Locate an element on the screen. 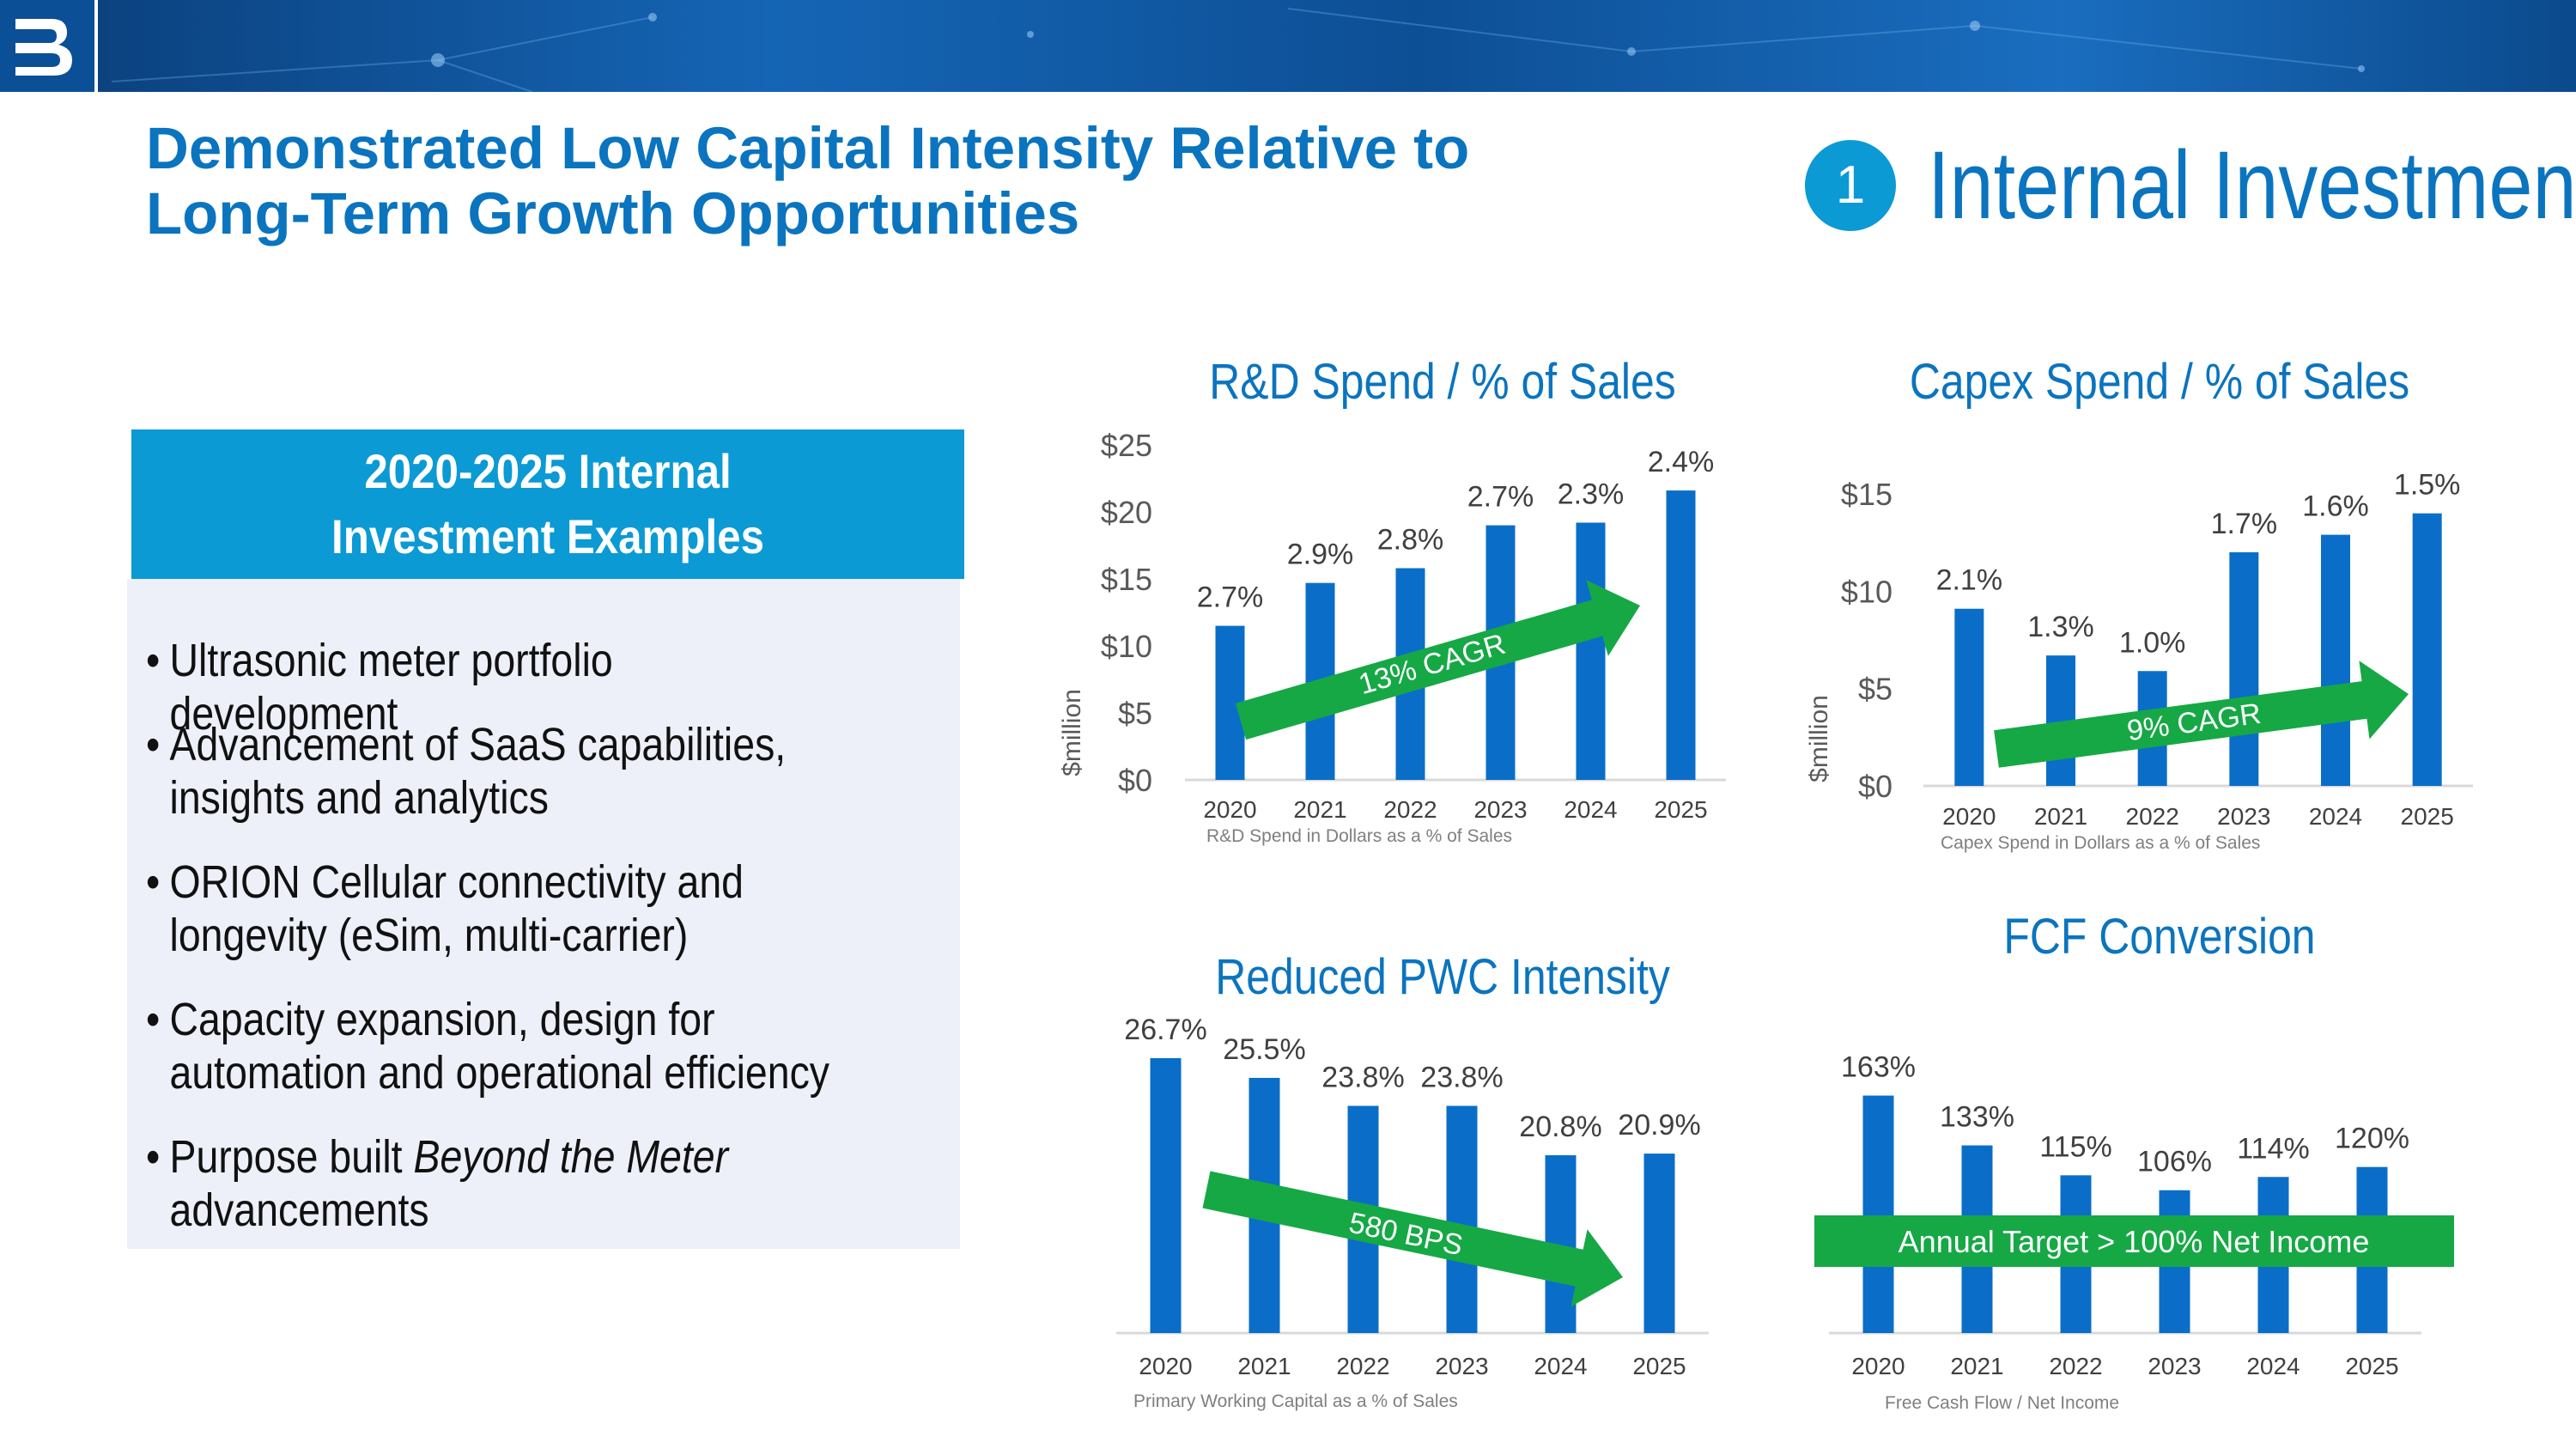 The width and height of the screenshot is (2576, 1449). chart-title-pwc: Reduced PWC Intensity is located at coordinates (1442, 977).